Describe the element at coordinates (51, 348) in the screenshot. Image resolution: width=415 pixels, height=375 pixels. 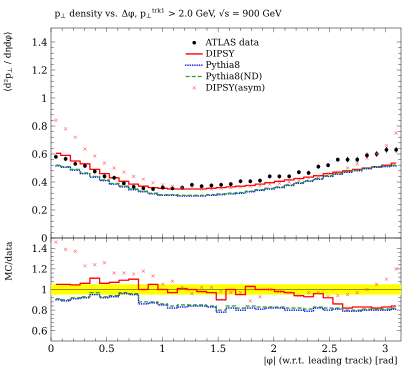
I see `x-tick-label: 0` at that location.